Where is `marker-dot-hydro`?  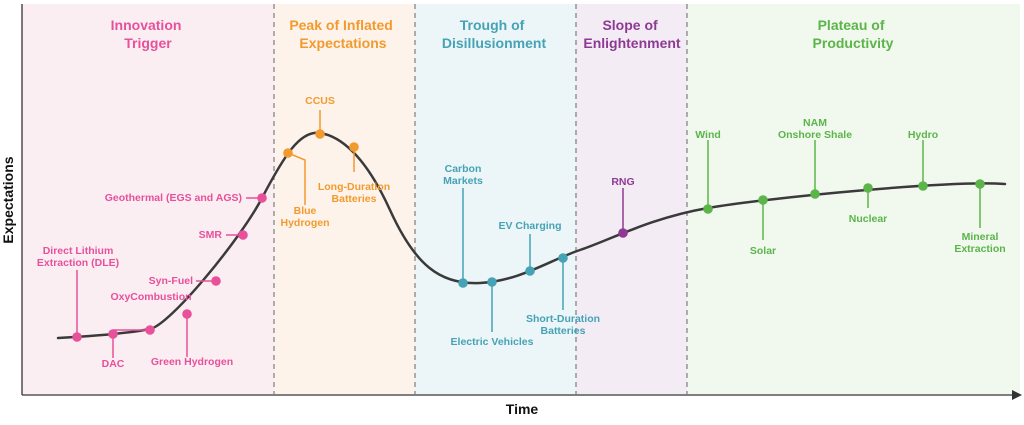 marker-dot-hydro is located at coordinates (923, 186).